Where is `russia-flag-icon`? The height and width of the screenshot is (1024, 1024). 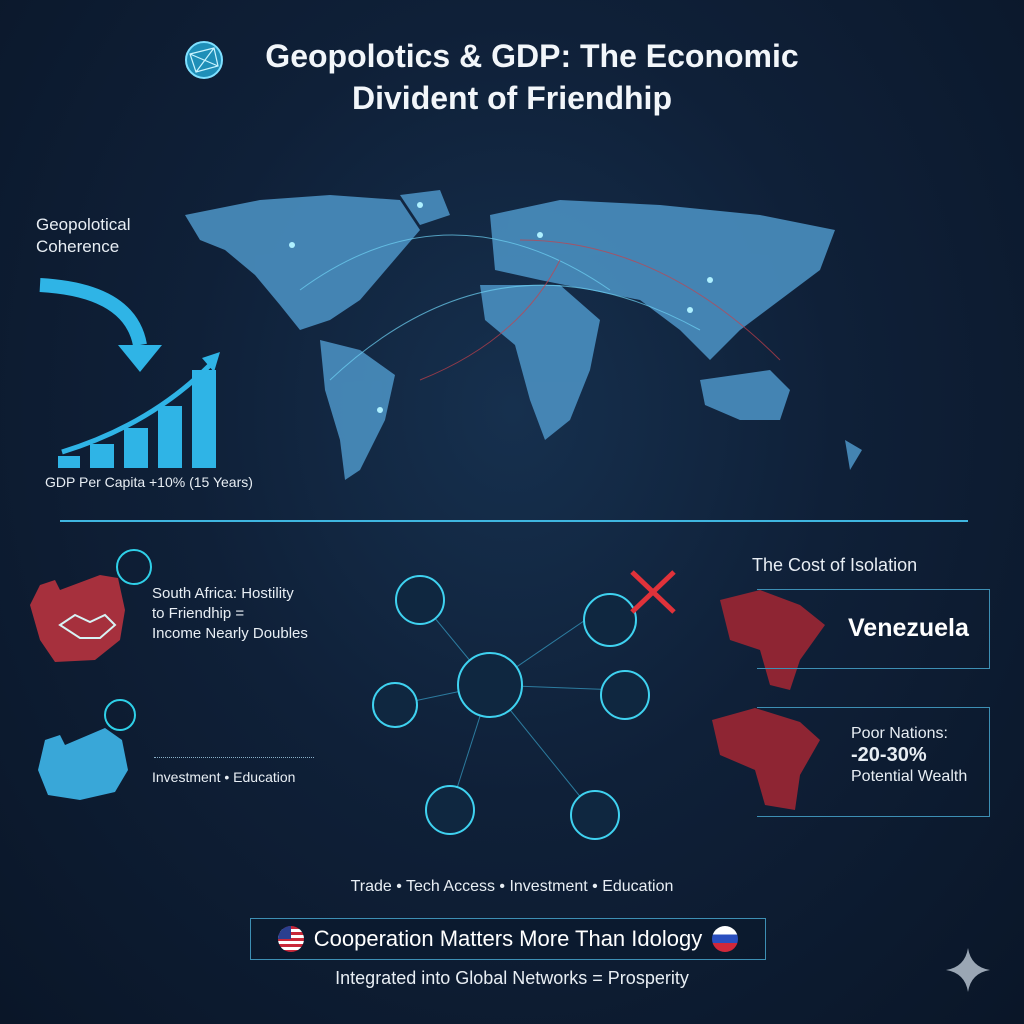 russia-flag-icon is located at coordinates (725, 939).